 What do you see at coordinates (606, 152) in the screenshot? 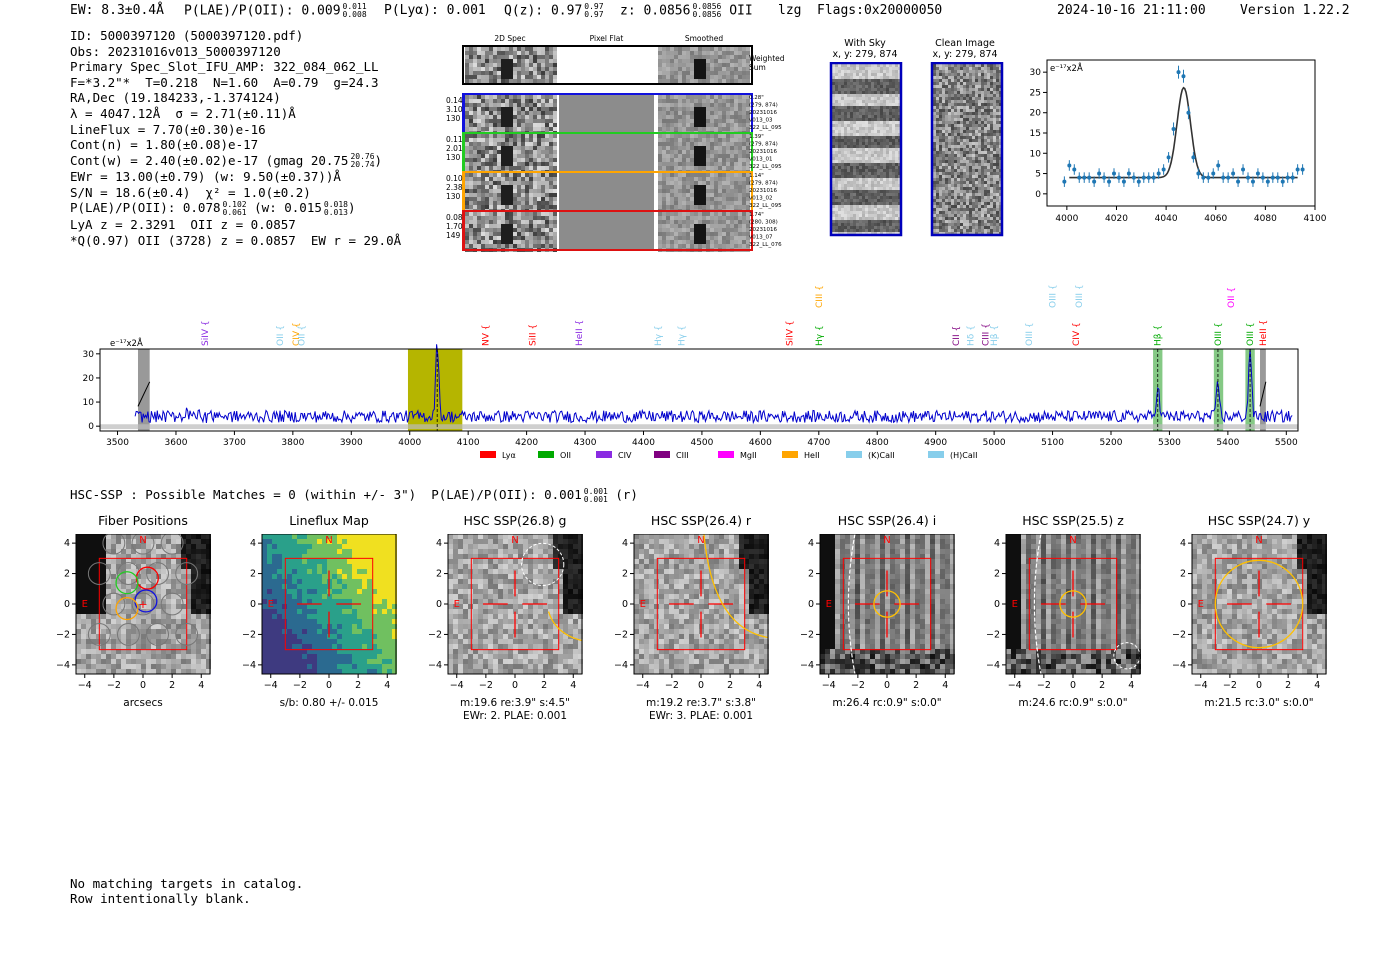
I see `pixel-flat` at bounding box center [606, 152].